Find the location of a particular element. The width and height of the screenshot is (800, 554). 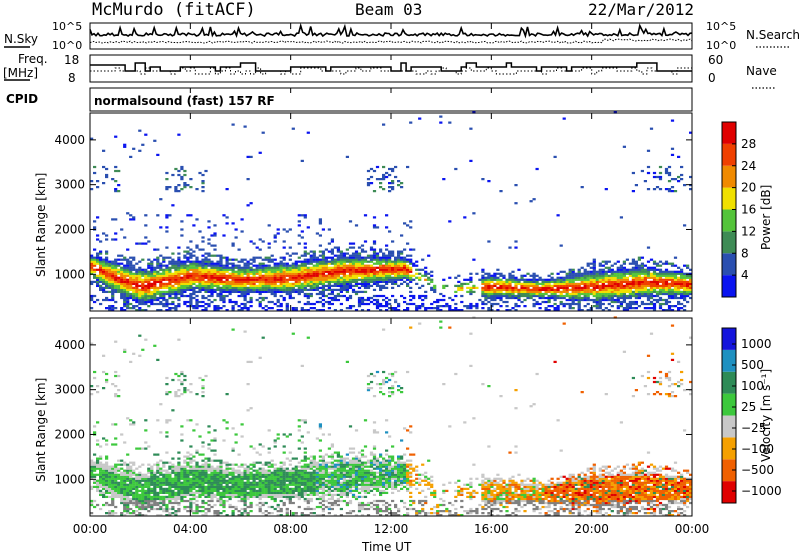

nave-tick-top: 60 is located at coordinates (715, 60).